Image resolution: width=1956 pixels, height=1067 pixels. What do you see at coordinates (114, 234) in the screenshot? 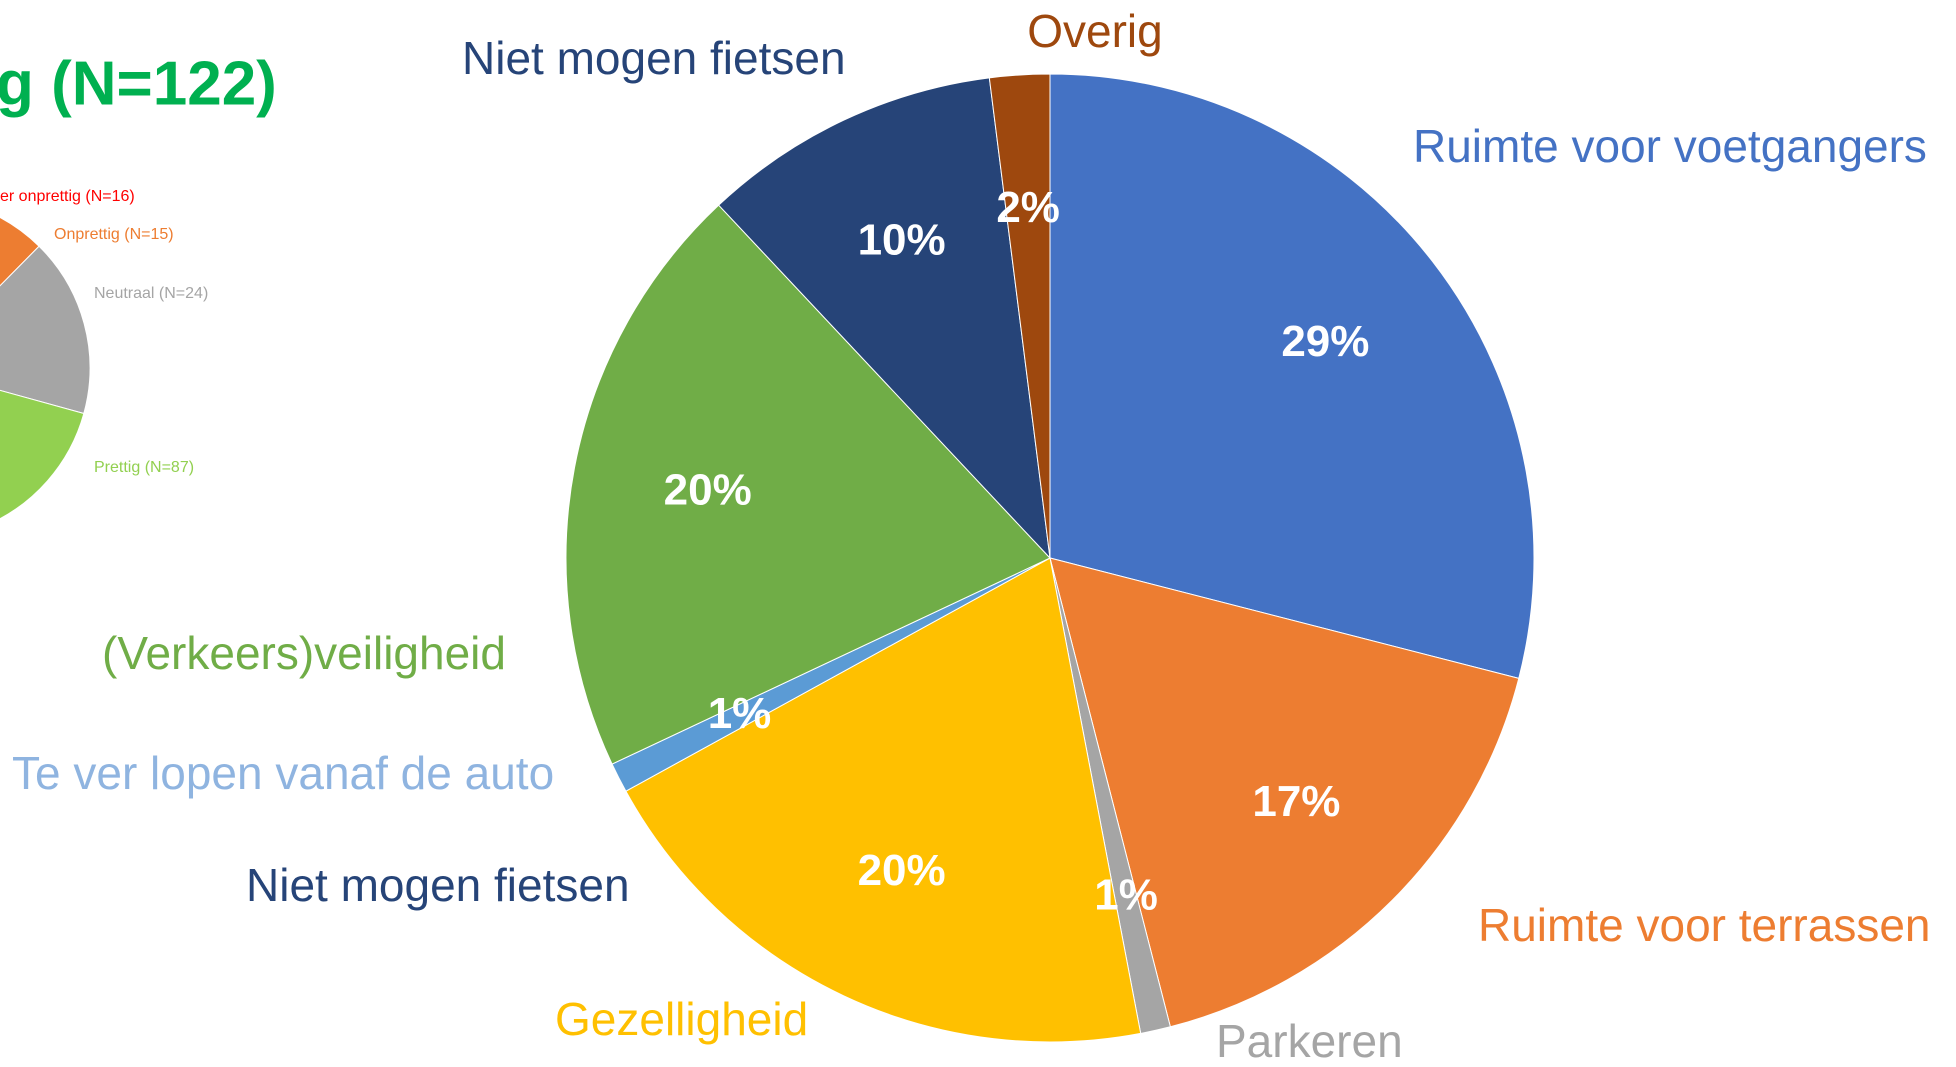
I see `category-label: Onprettig (N=15)` at bounding box center [114, 234].